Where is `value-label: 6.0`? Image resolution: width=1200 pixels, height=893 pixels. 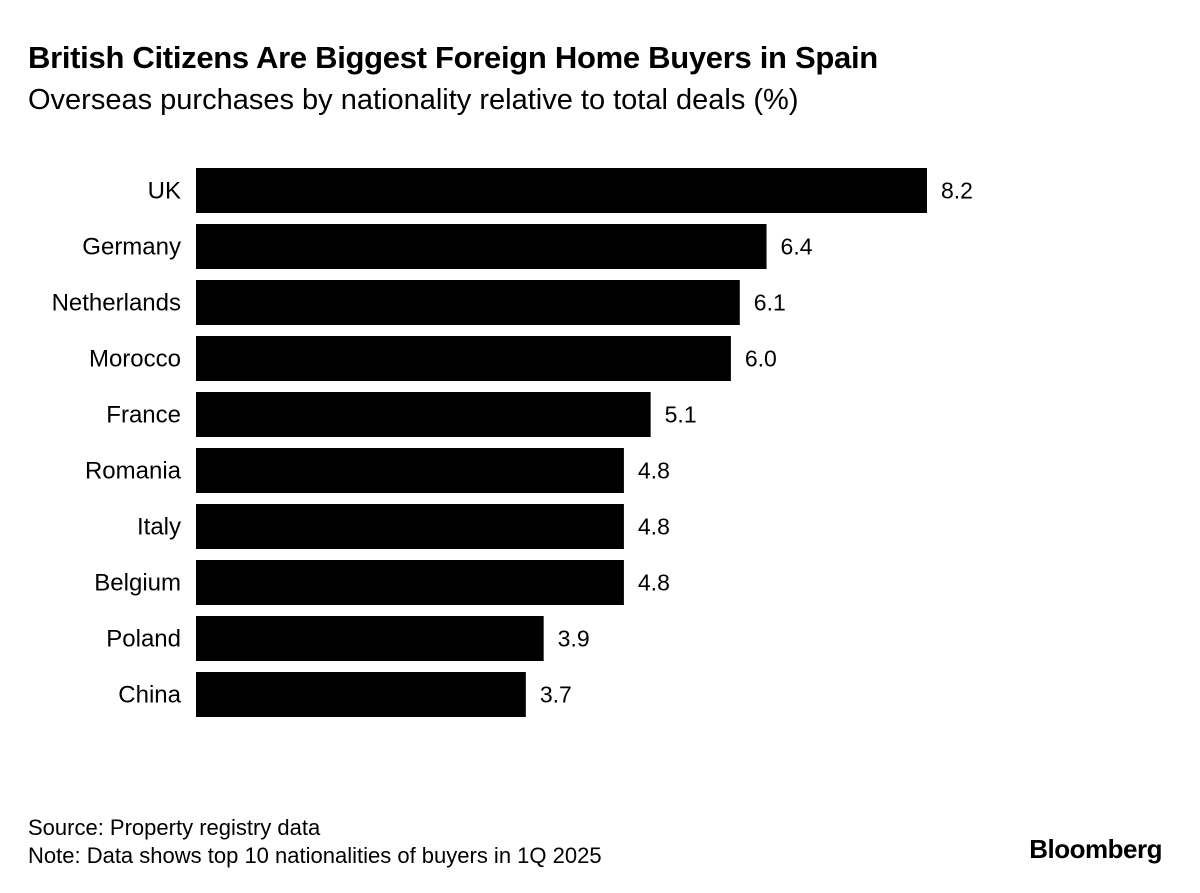 value-label: 6.0 is located at coordinates (761, 359).